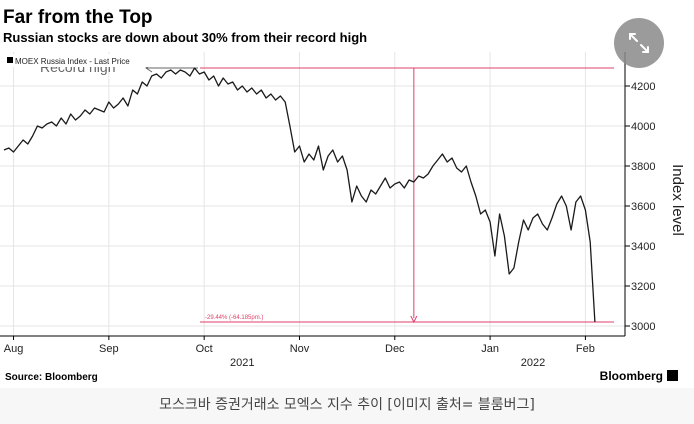  What do you see at coordinates (234, 318) in the screenshot?
I see `drop-percent-label: -29.44% (-64.185pm.)` at bounding box center [234, 318].